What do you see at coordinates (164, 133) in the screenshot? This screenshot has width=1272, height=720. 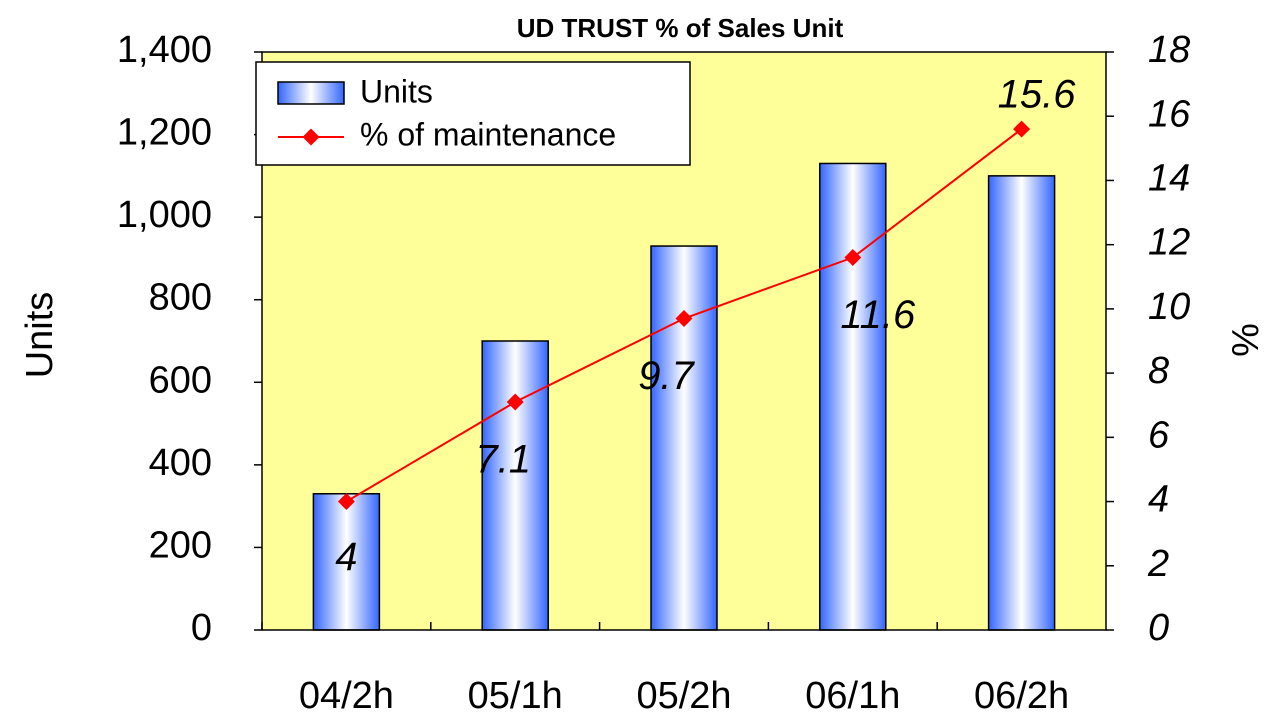 I see `y-tick-label: 1,200` at bounding box center [164, 133].